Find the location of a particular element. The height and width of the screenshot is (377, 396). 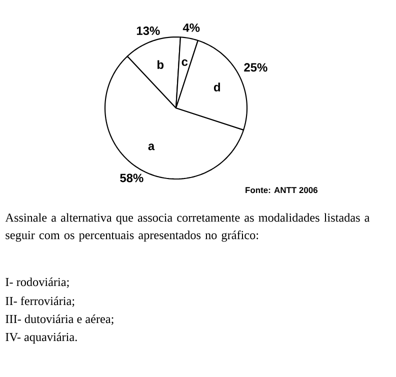

source-note: Fonte: ANTT 2006 is located at coordinates (282, 190).